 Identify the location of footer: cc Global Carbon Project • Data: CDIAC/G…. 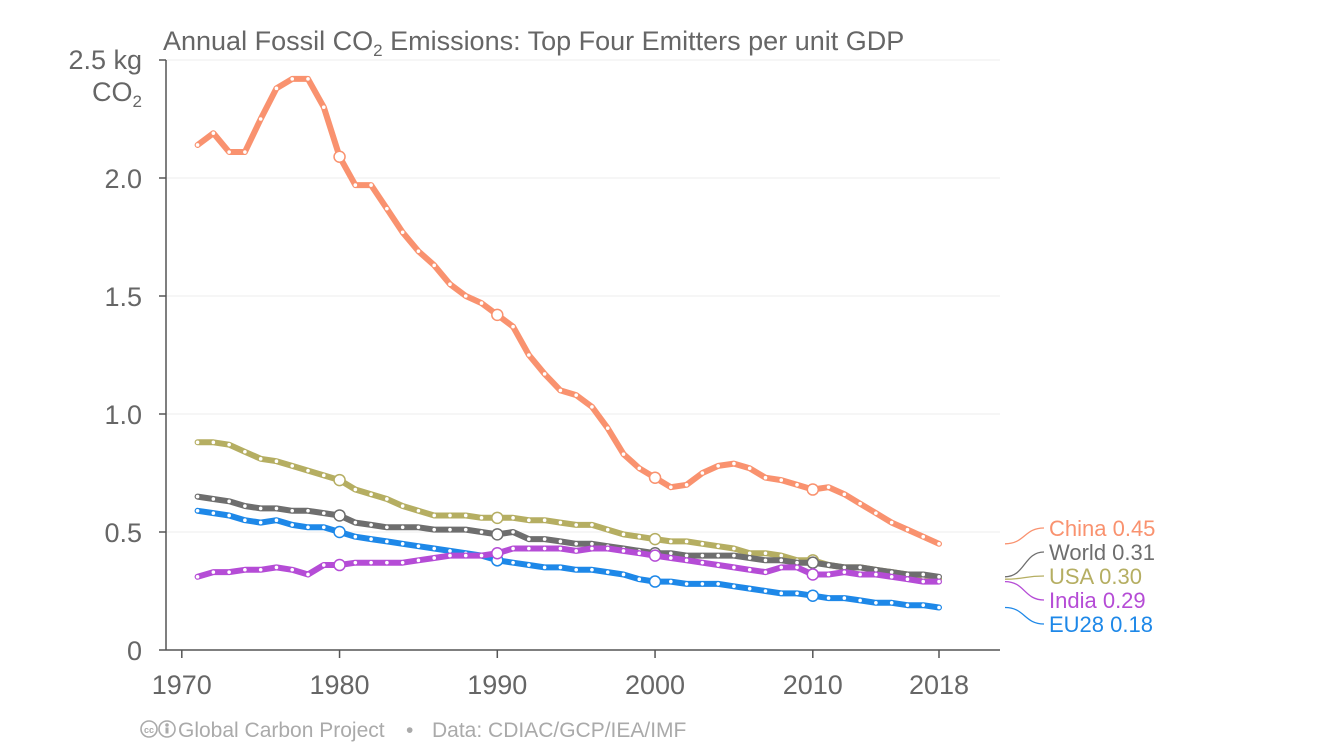
(413, 730).